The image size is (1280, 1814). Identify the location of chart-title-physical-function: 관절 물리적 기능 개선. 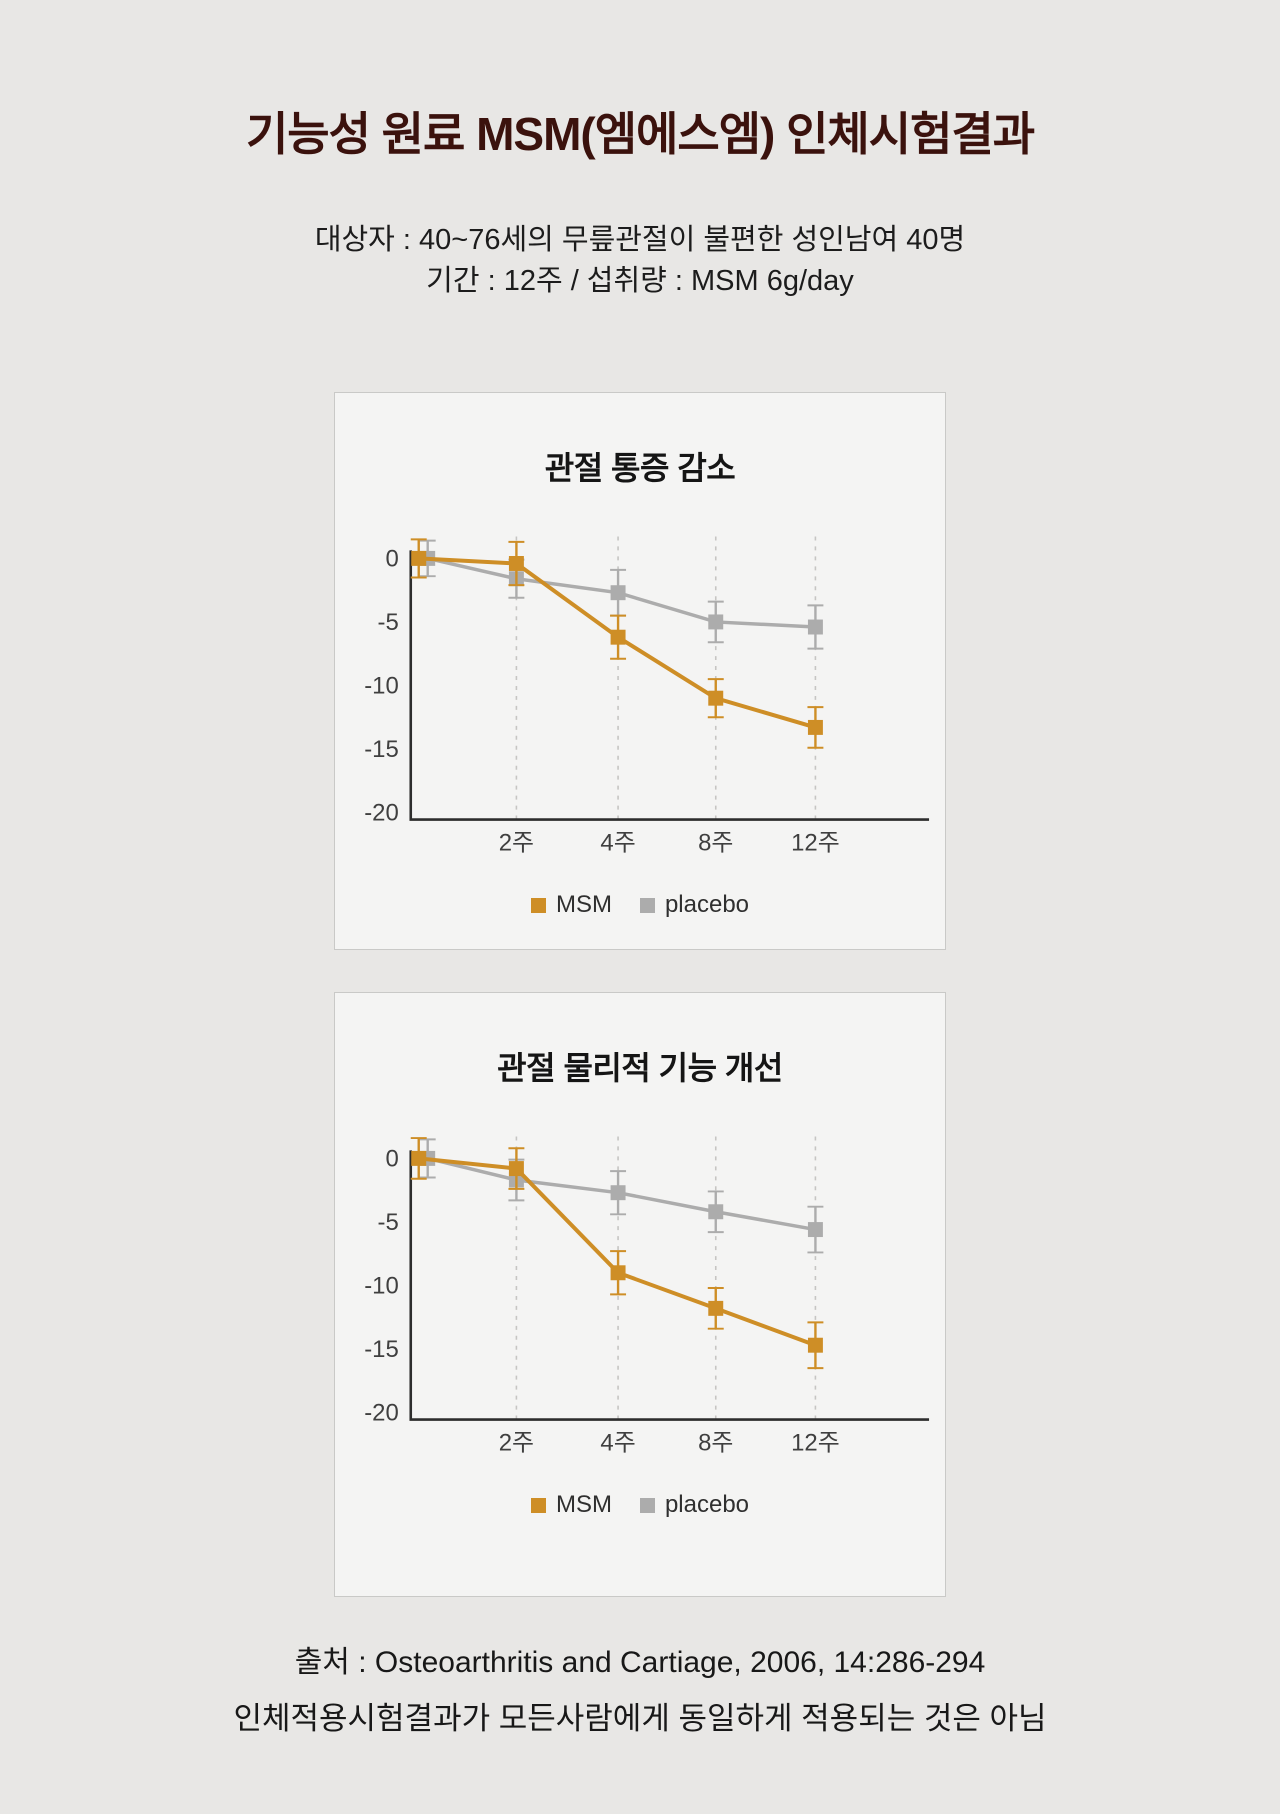
(640, 1068).